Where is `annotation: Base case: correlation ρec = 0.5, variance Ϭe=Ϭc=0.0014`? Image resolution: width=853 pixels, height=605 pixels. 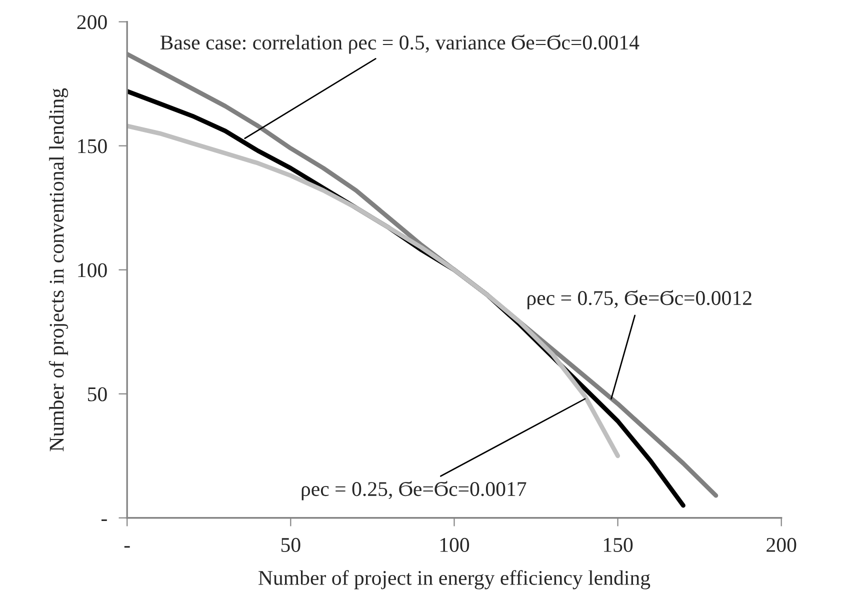
annotation: Base case: correlation ρec = 0.5, variance Ϭe=Ϭc=0.0014 is located at coordinates (400, 44).